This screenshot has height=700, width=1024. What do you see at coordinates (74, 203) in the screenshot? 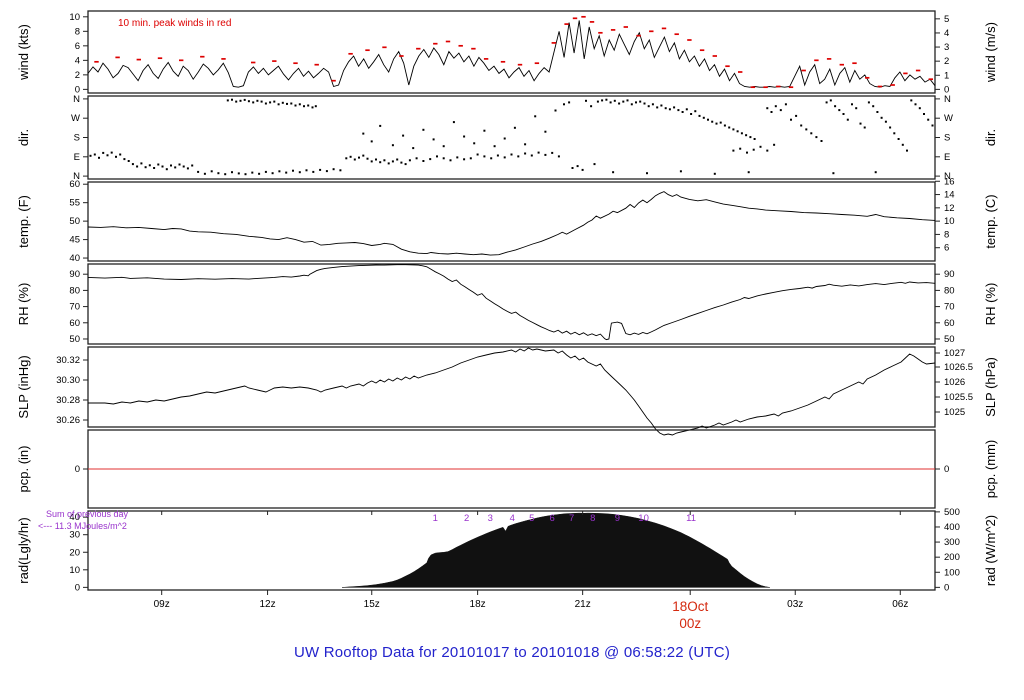
I see `y-tick-label: 55` at bounding box center [74, 203].